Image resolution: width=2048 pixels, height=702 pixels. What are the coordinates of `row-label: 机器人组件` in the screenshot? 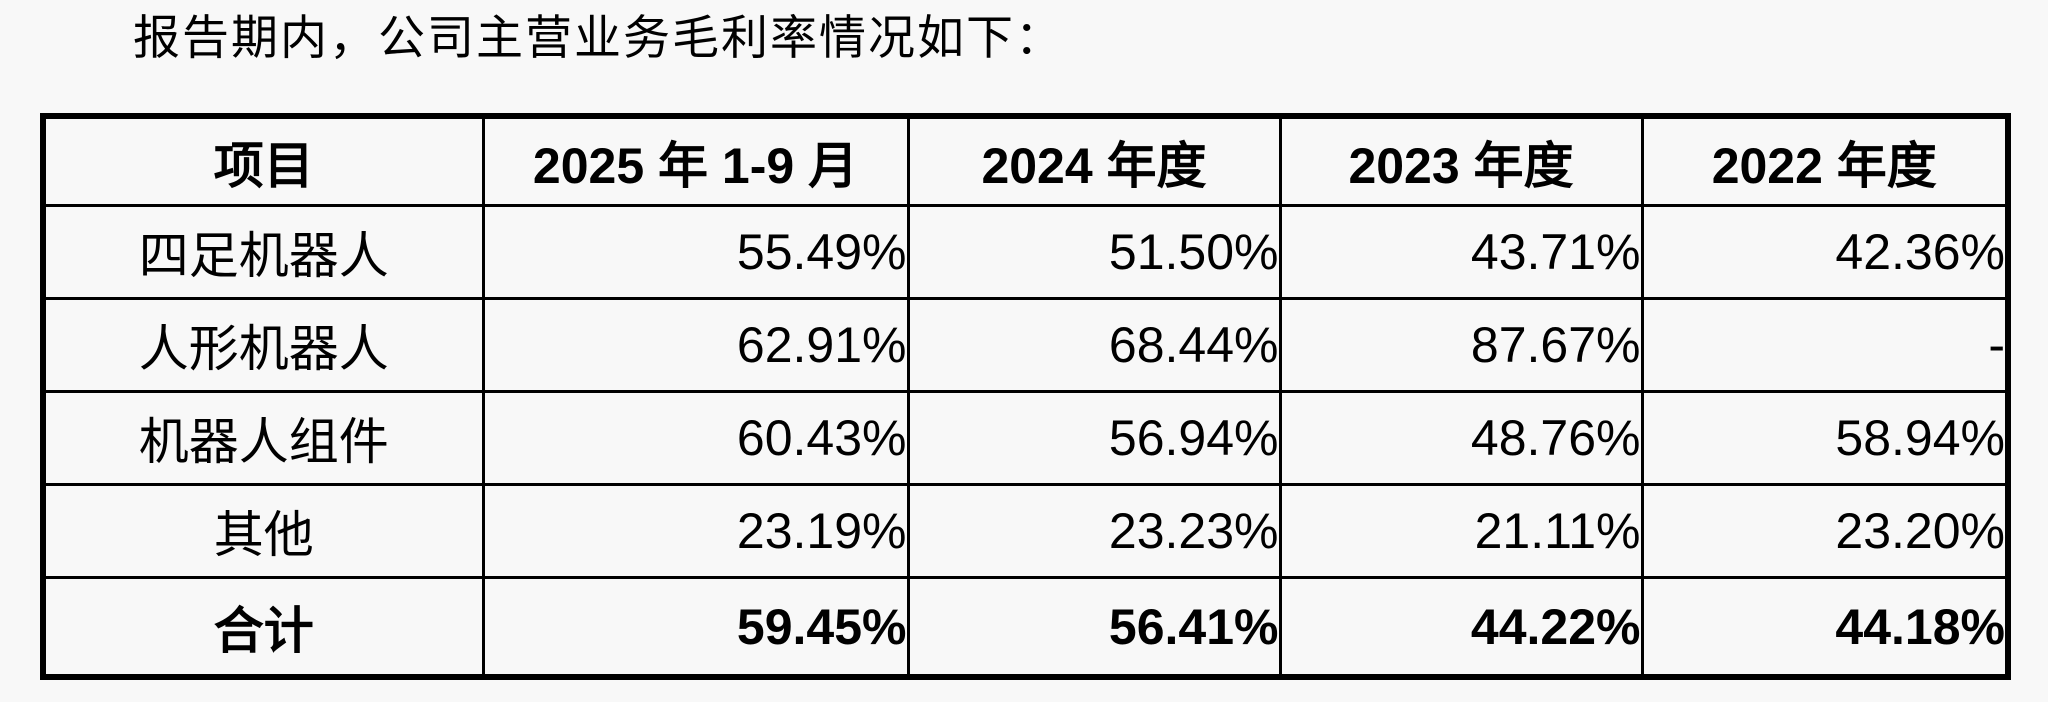 It's located at (263, 438).